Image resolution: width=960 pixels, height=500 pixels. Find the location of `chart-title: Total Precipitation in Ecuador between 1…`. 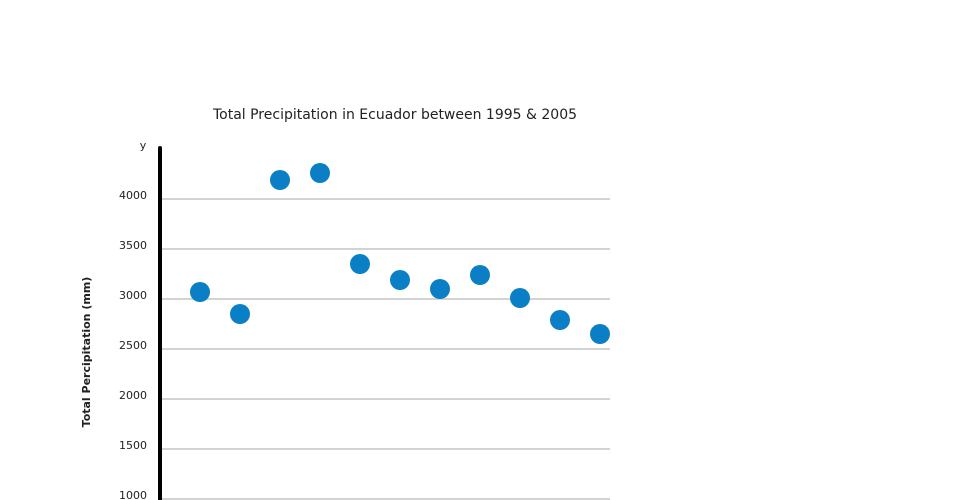

chart-title: Total Precipitation in Ecuador between 1… is located at coordinates (394, 115).